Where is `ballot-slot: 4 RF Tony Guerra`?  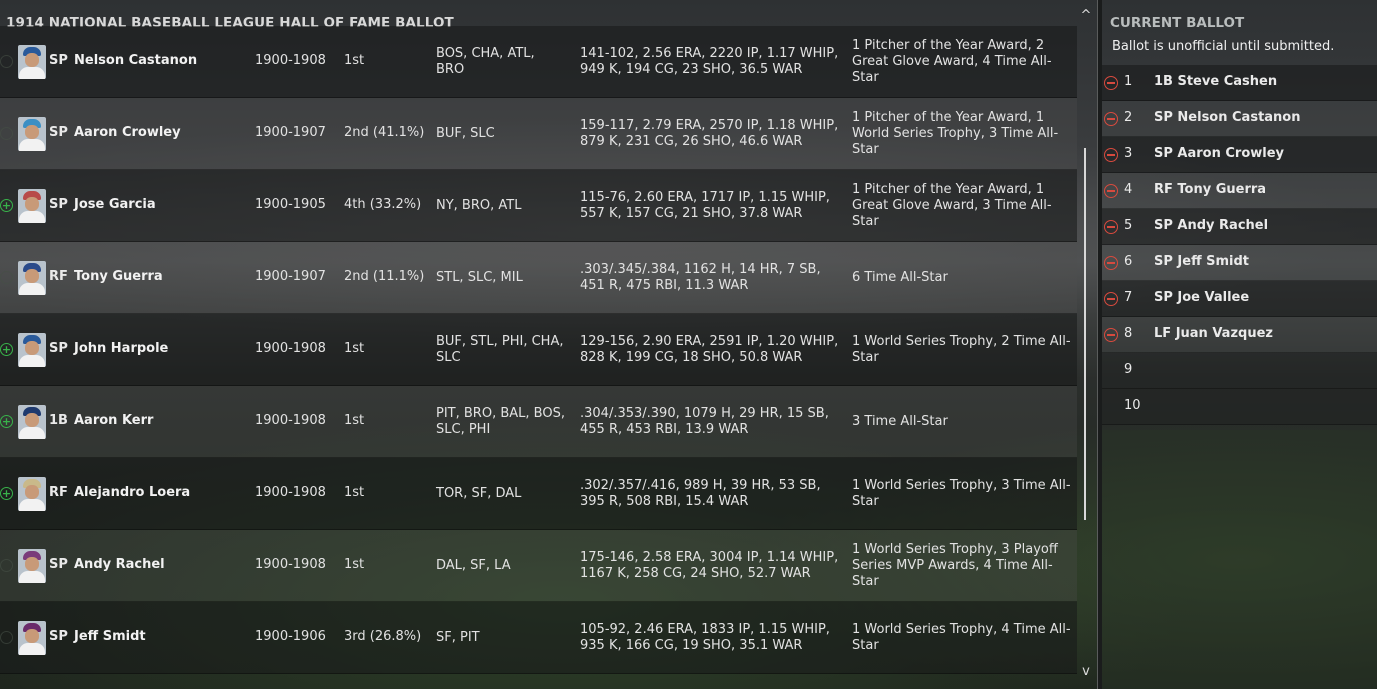
ballot-slot: 4 RF Tony Guerra is located at coordinates (1239, 191).